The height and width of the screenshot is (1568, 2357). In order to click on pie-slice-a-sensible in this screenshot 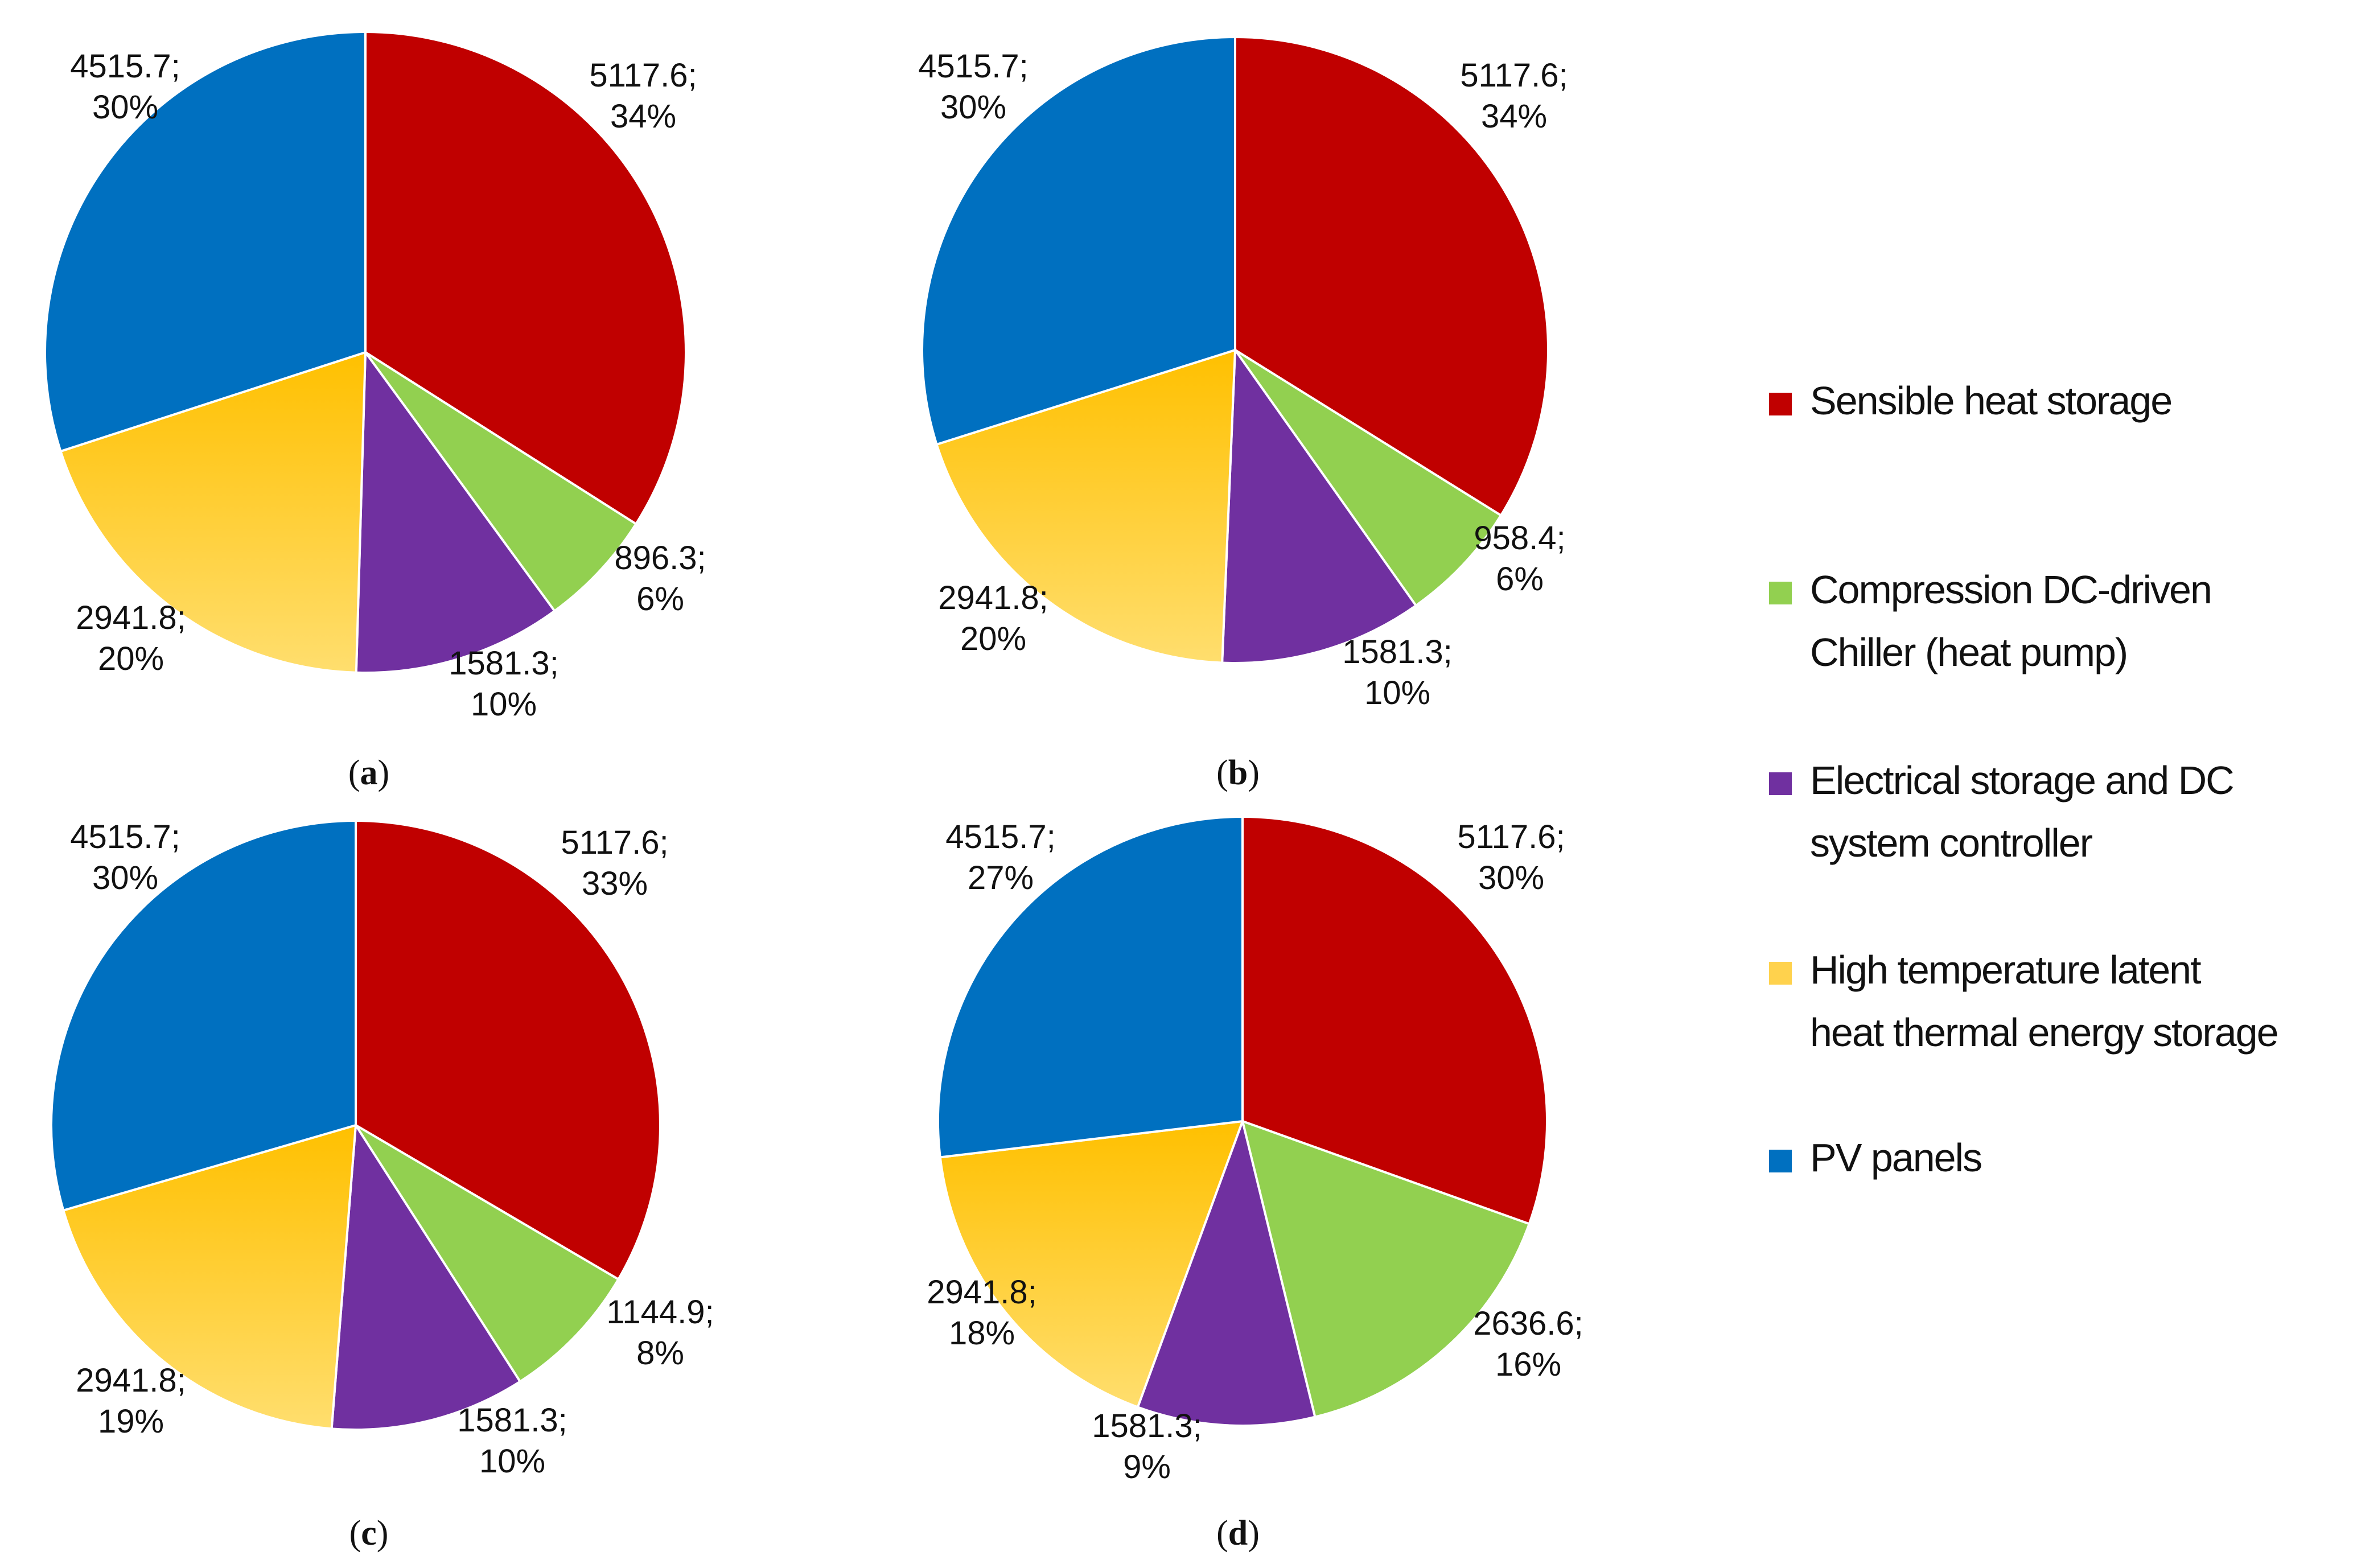, I will do `click(525, 278)`.